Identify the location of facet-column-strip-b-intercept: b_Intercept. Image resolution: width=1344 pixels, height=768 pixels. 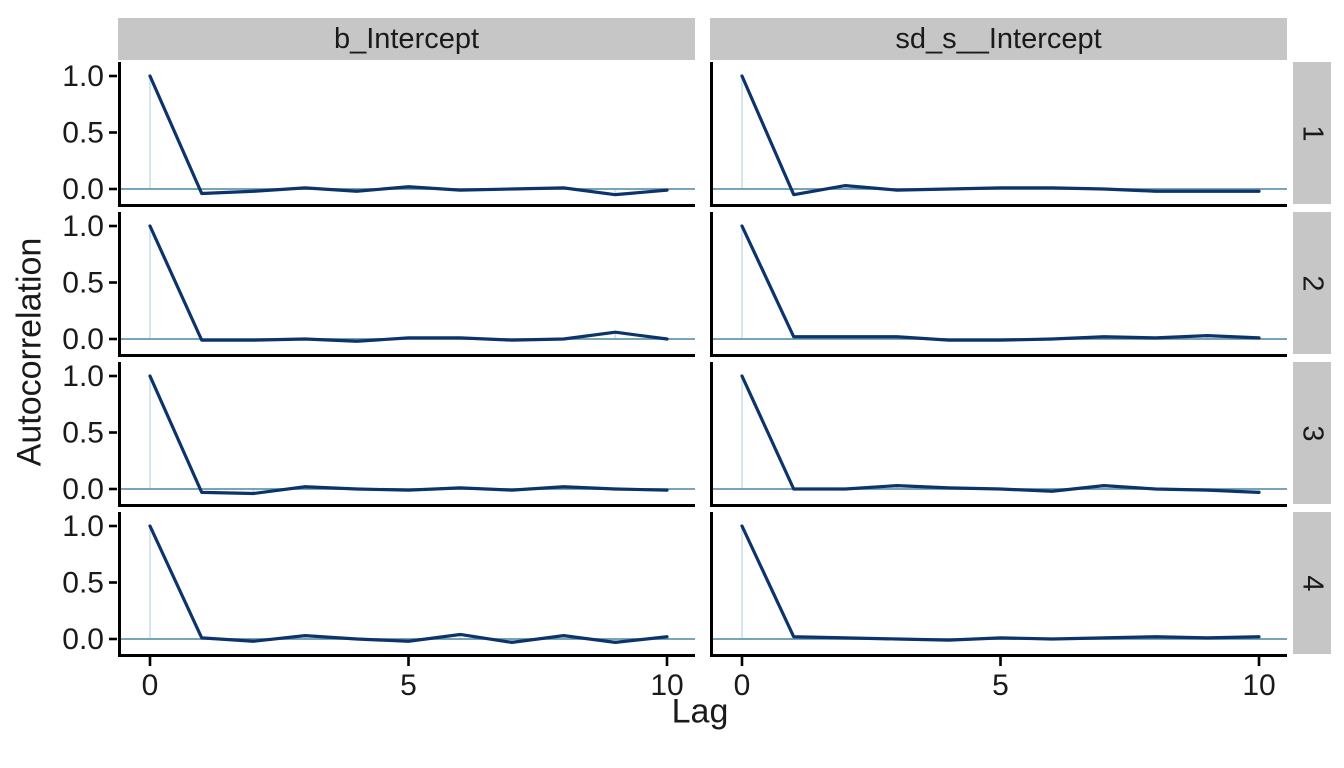
(406, 39).